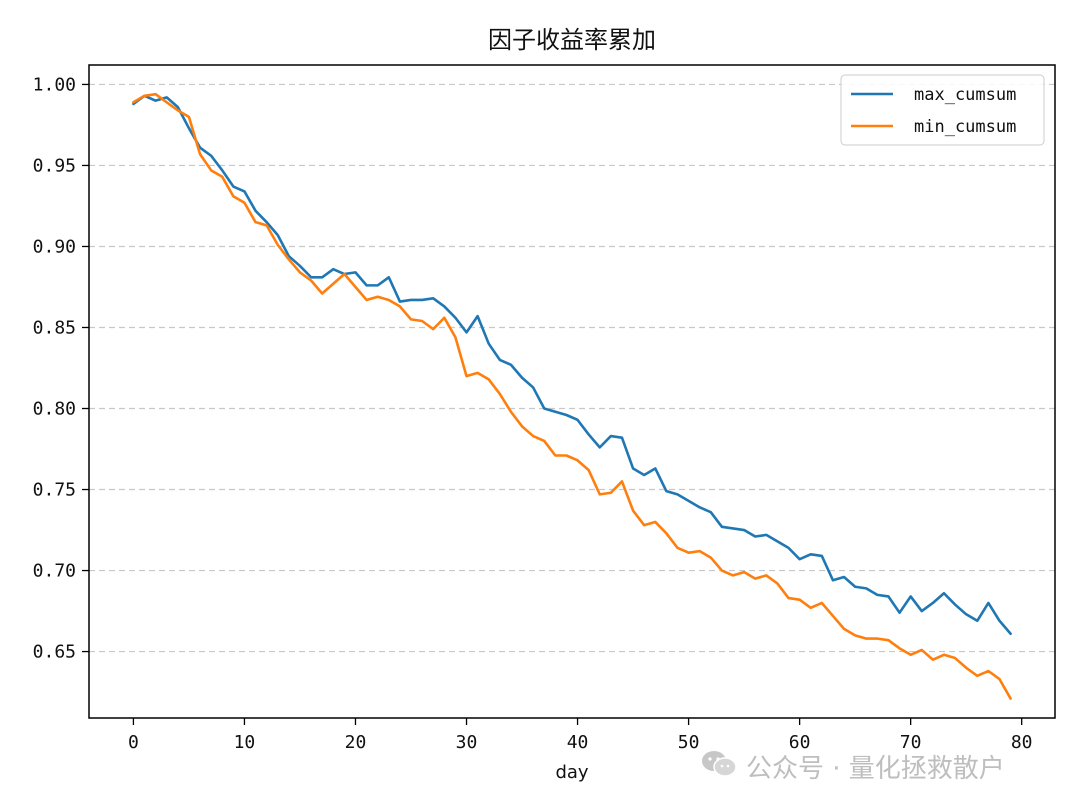 The image size is (1080, 810). Describe the element at coordinates (54, 652) in the screenshot. I see `y-tick-label: 0.65` at that location.